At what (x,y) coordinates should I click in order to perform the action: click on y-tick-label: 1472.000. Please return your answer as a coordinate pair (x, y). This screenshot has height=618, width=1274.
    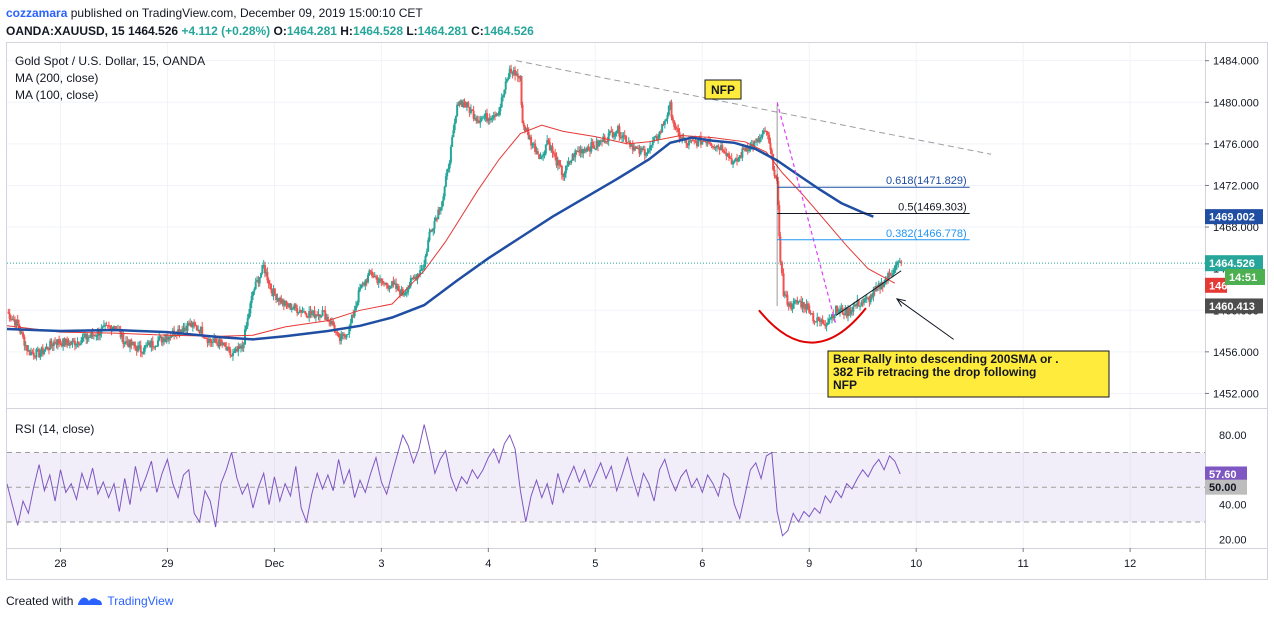
    Looking at the image, I should click on (1236, 186).